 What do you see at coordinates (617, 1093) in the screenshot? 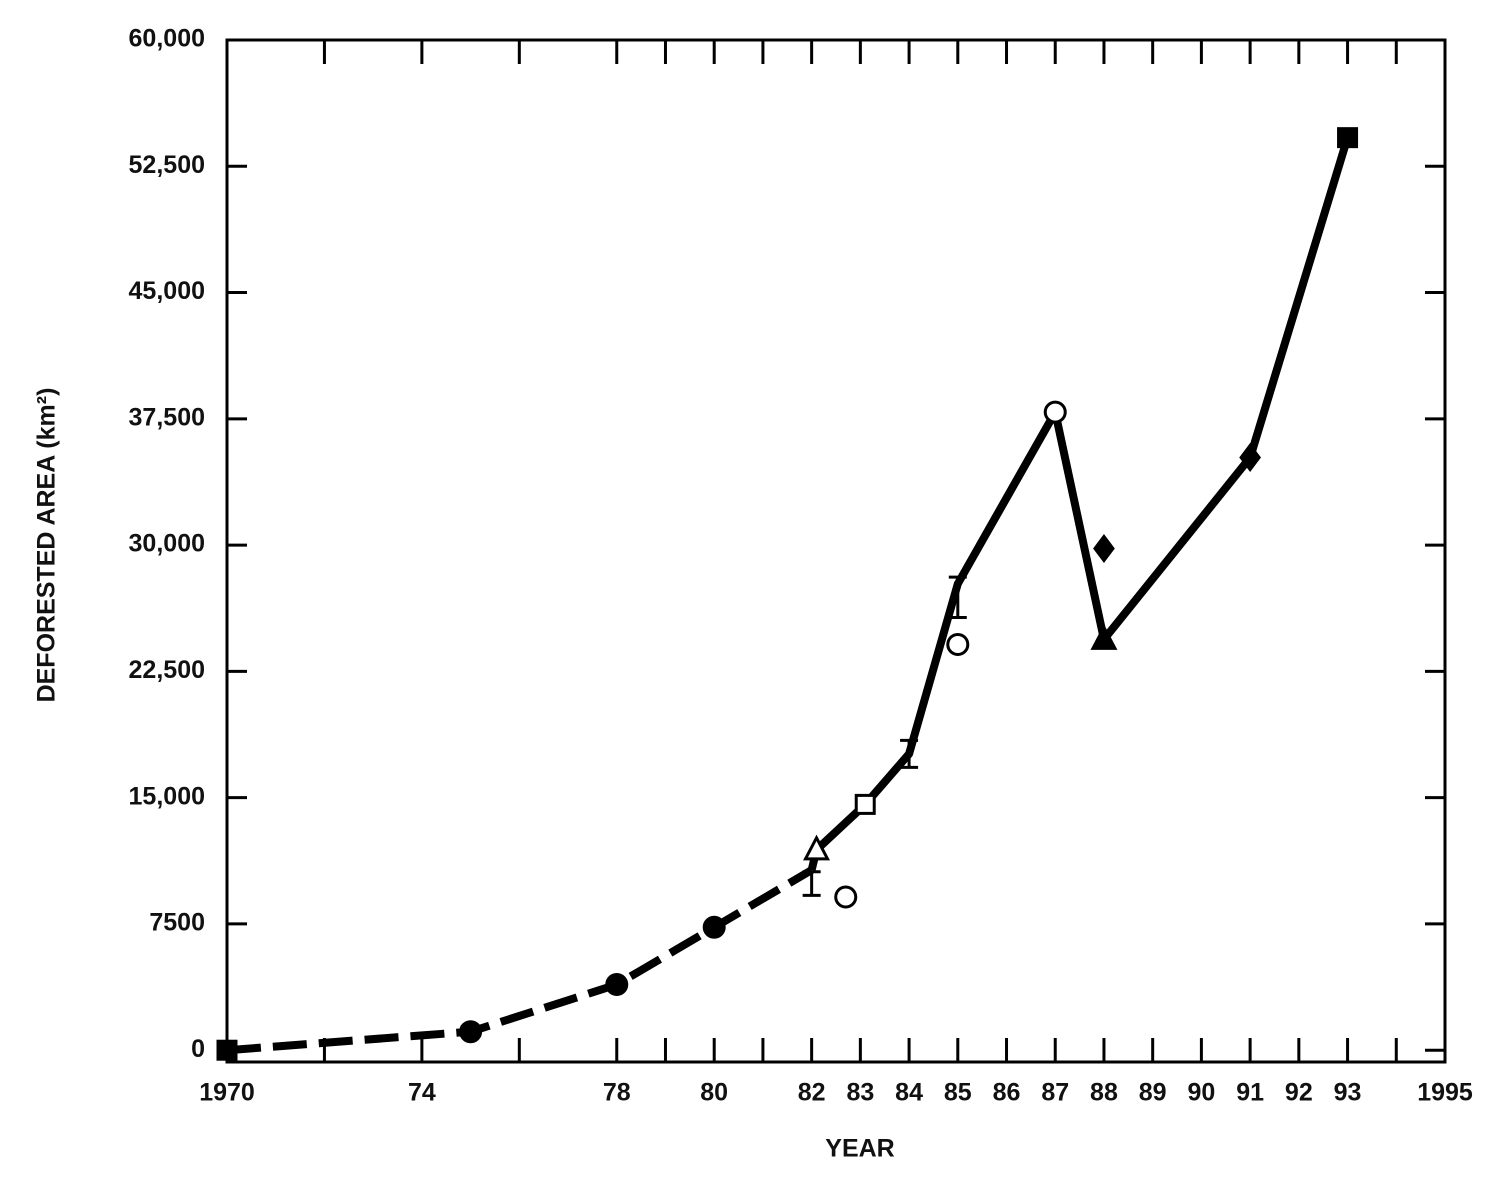
I see `x-tick-label: 78` at bounding box center [617, 1093].